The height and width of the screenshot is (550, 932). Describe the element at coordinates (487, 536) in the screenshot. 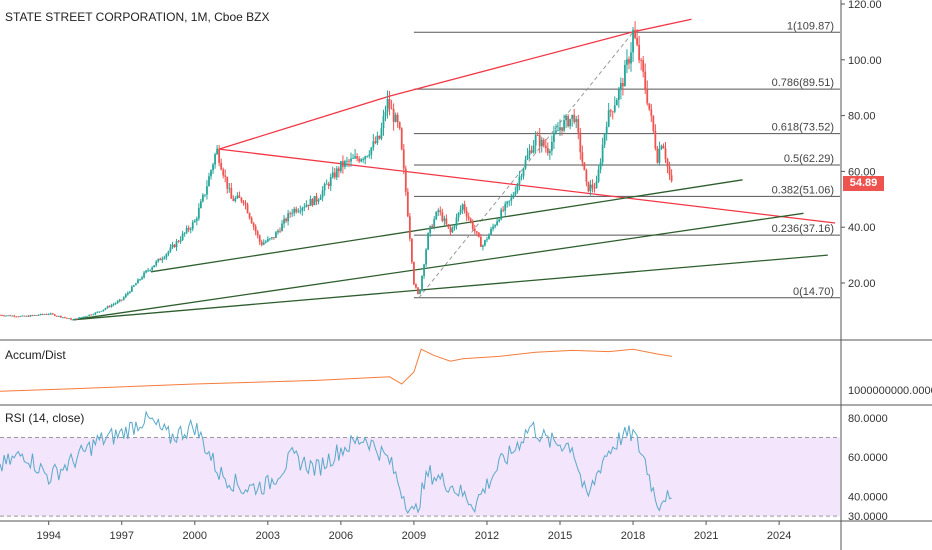

I see `time-axis-label: 2012` at that location.